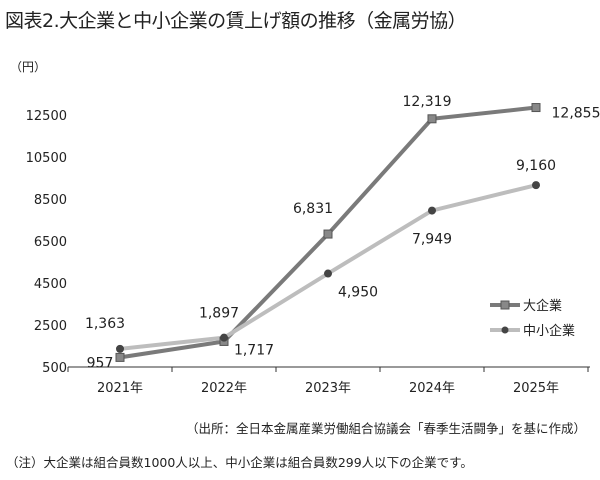  I want to click on y-tick-label: 8500, so click(50, 200).